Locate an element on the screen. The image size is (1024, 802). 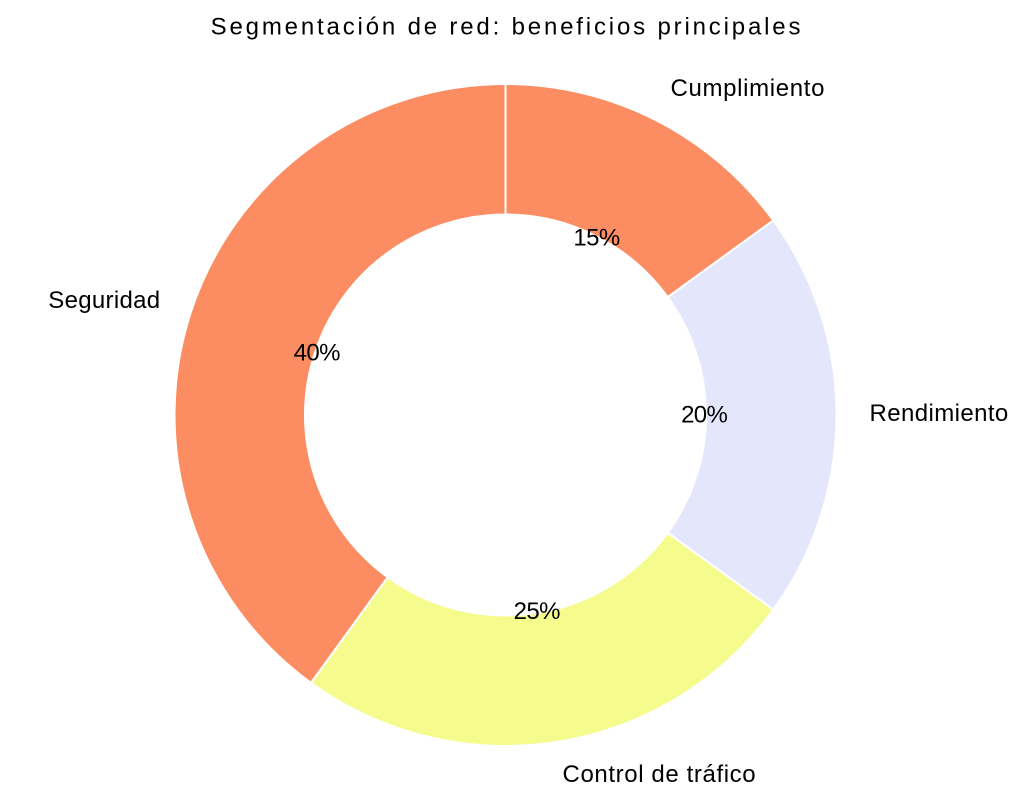
svg-text: Seguridad is located at coordinates (104, 300).